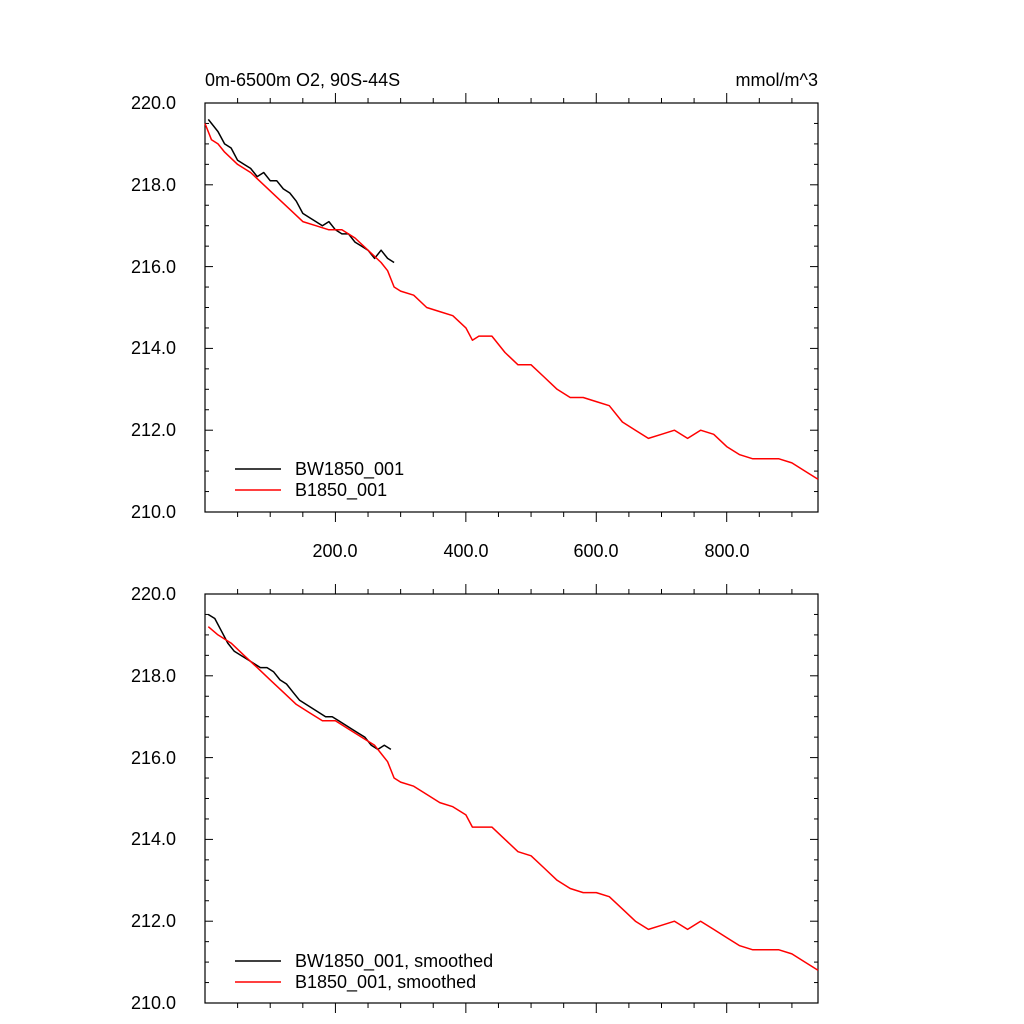  Describe the element at coordinates (341, 490) in the screenshot. I see `legend-label-b1850: B1850_001` at that location.